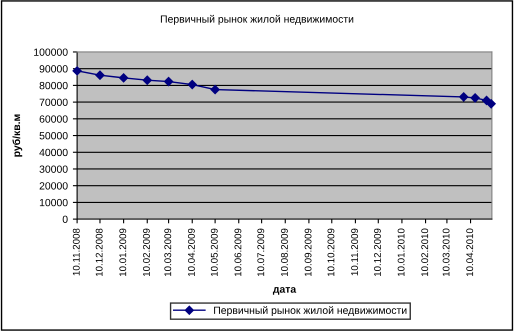  What do you see at coordinates (238, 252) in the screenshot?
I see `x-tick-label: 10.06.2009` at bounding box center [238, 252].